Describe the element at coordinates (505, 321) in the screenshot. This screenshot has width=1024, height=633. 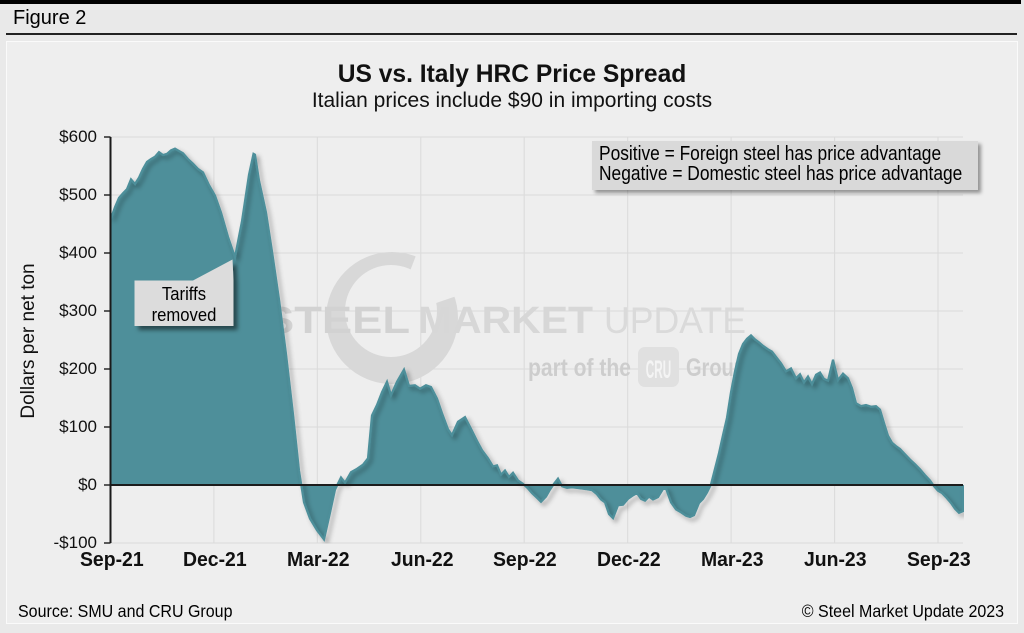
I see `svg-text: MARKET` at that location.